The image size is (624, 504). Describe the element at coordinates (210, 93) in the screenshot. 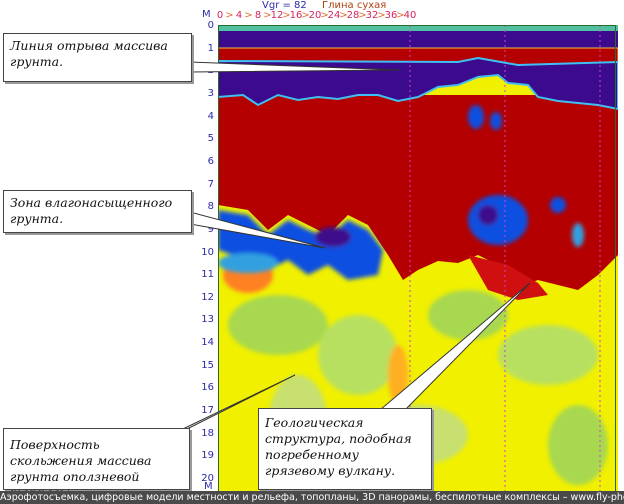

I see `y-tick-label: 3` at that location.